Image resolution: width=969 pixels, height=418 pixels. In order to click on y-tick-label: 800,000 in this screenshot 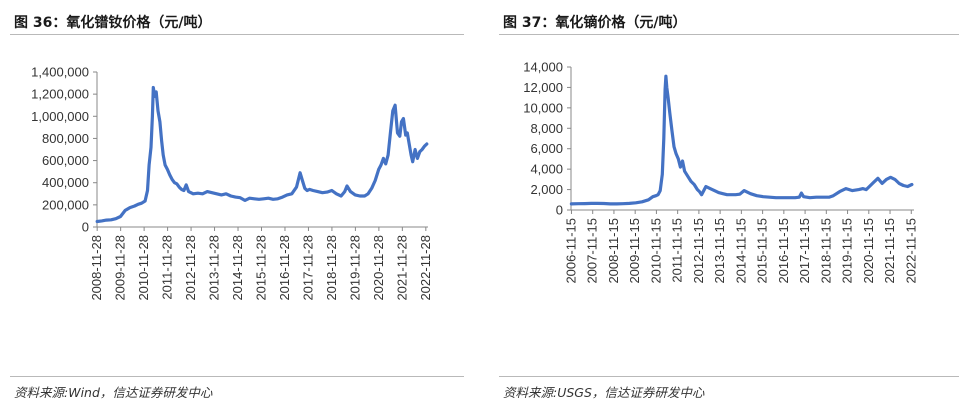, I will do `click(65, 138)`.